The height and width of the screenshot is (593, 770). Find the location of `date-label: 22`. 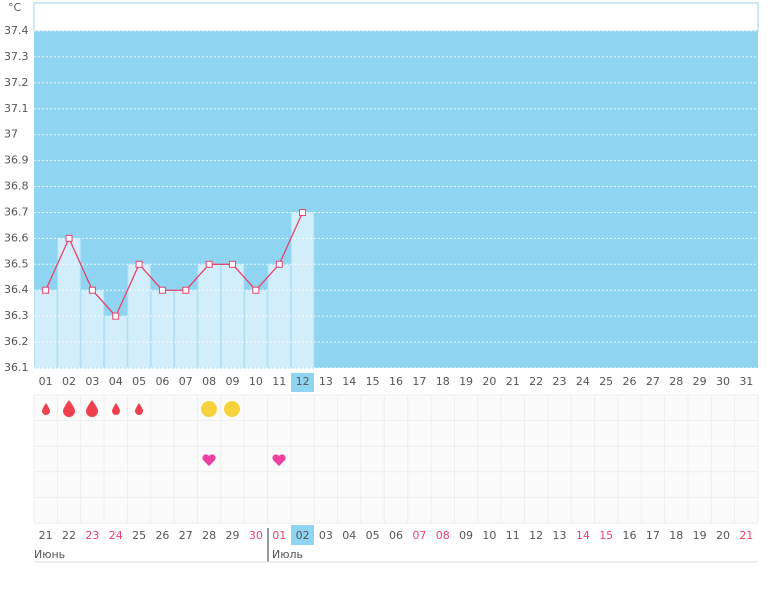

date-label: 22 is located at coordinates (69, 535).